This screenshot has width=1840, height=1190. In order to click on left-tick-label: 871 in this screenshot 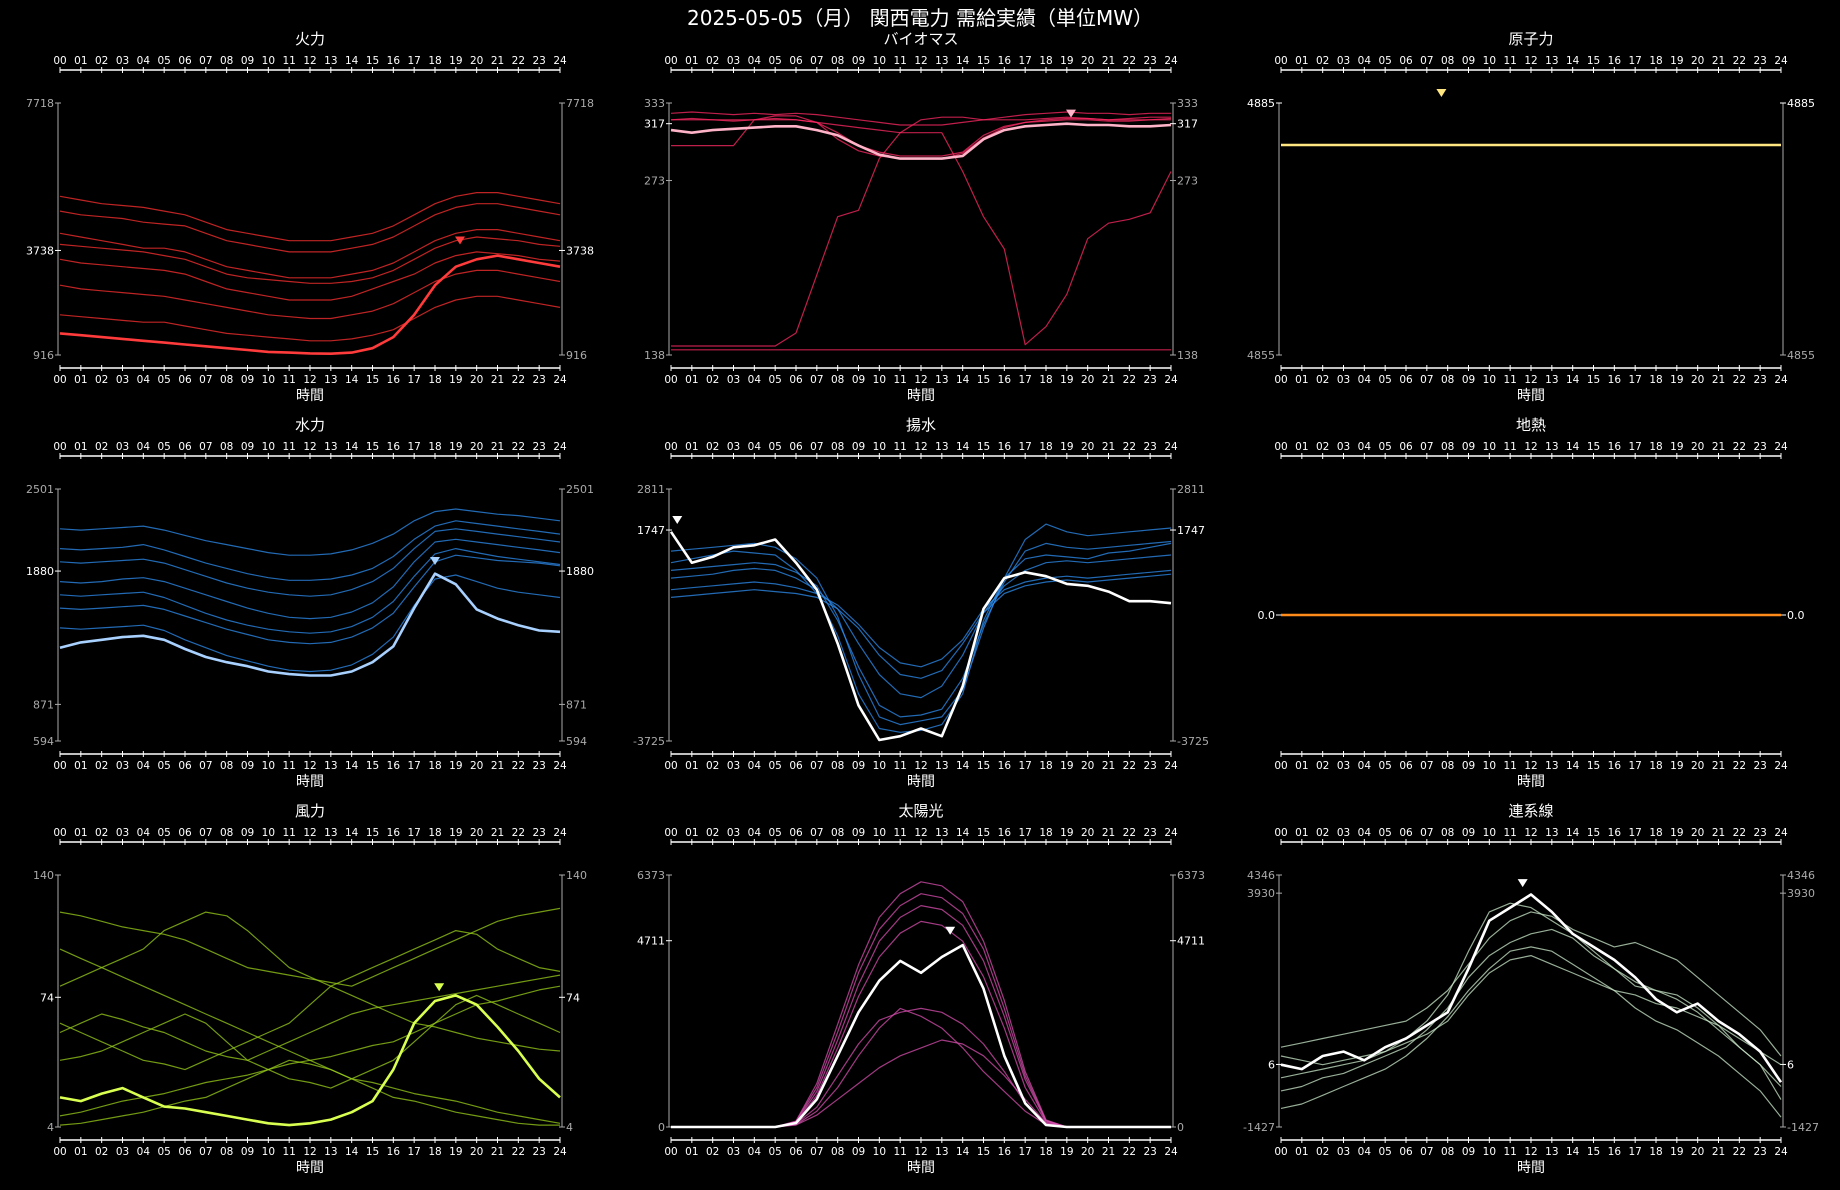, I will do `click(43, 704)`.